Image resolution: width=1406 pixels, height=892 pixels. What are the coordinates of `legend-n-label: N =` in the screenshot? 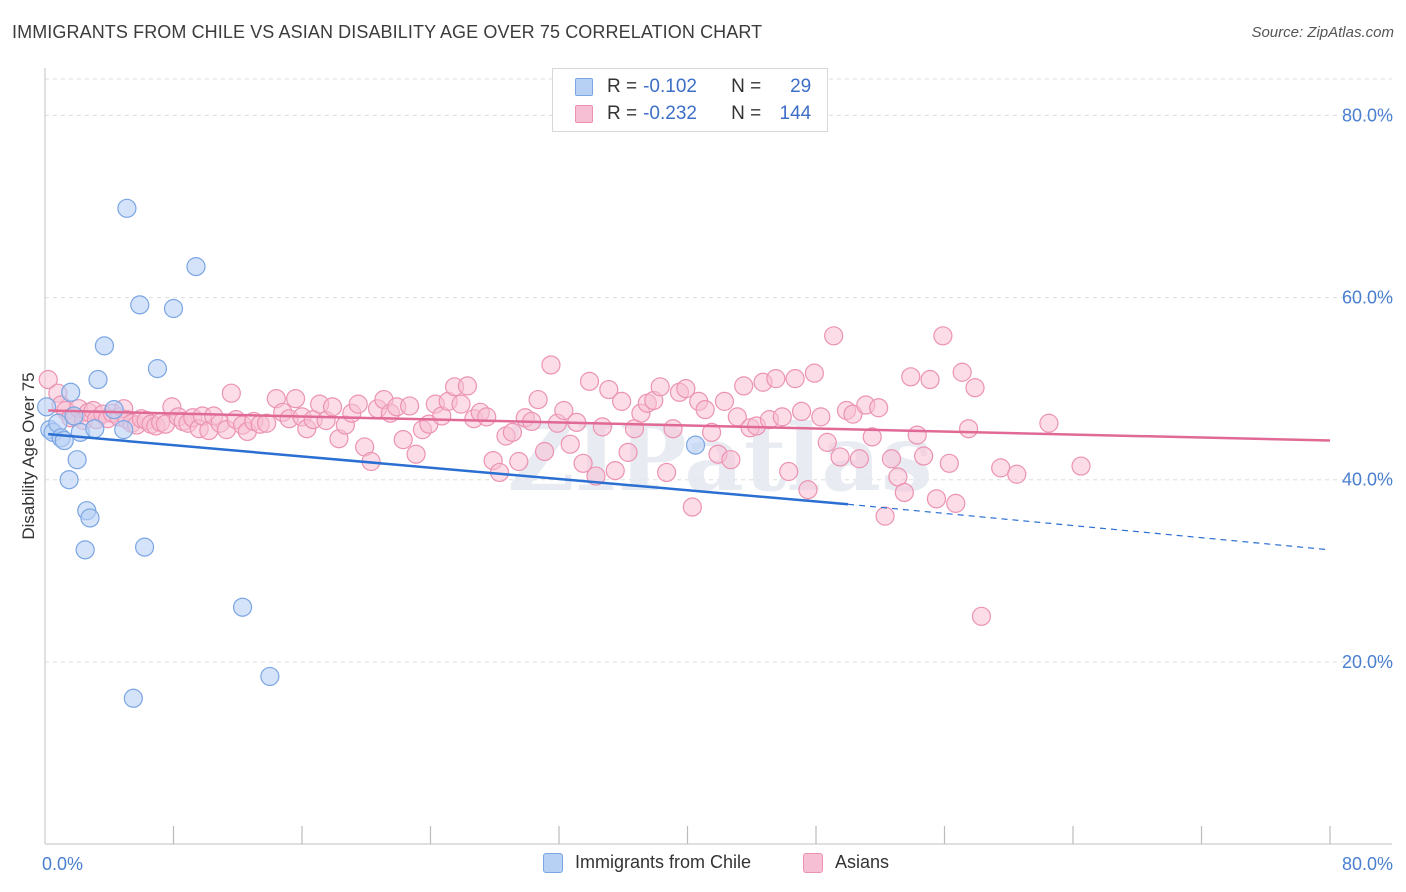 It's located at (746, 113).